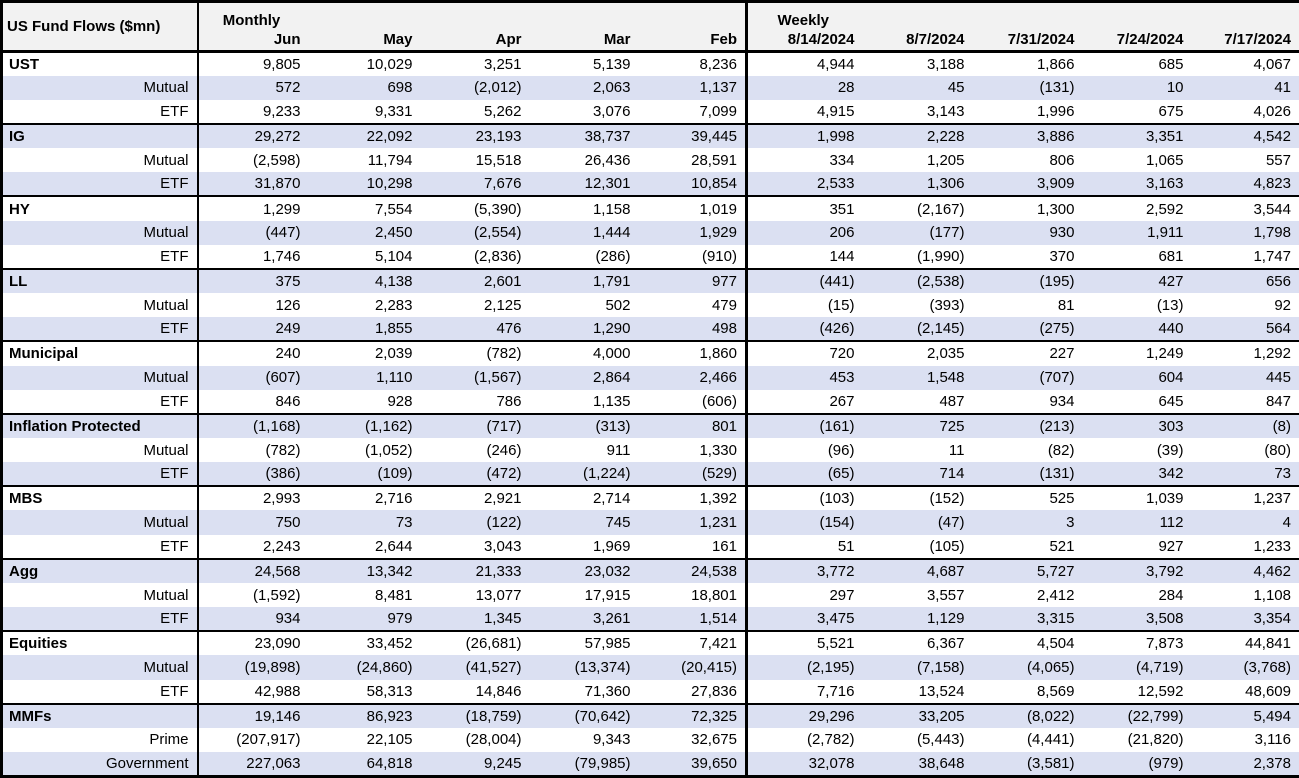 This screenshot has width=1299, height=778. What do you see at coordinates (692, 63) in the screenshot?
I see `data-cell: 8,236` at bounding box center [692, 63].